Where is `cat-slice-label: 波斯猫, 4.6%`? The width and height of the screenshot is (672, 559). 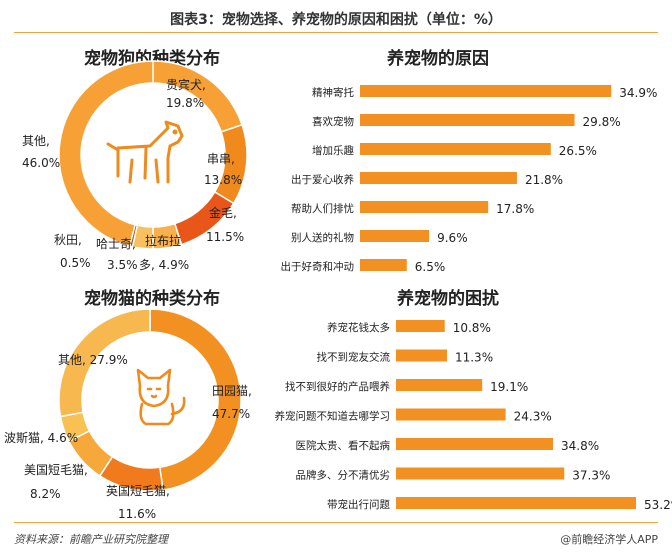
cat-slice-label: 波斯猫, 4.6% is located at coordinates (41, 438).